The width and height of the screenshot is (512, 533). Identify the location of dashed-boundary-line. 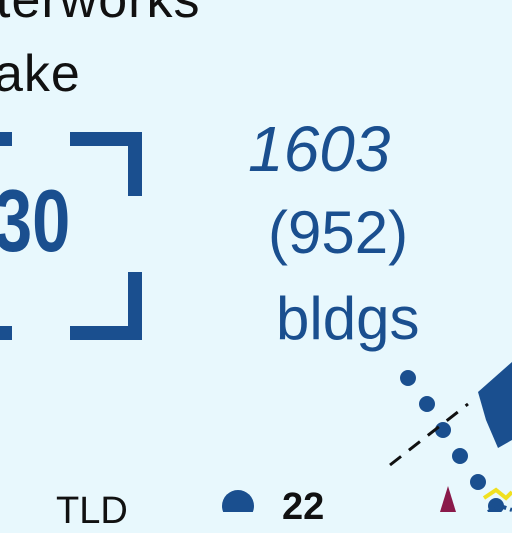
(429, 434).